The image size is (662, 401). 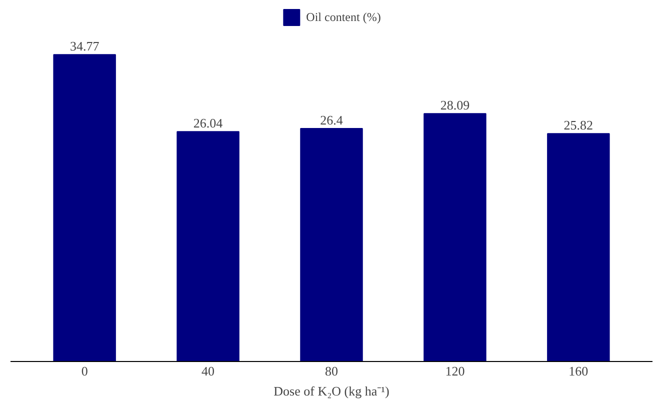 What do you see at coordinates (455, 371) in the screenshot?
I see `x-tick-label: 120` at bounding box center [455, 371].